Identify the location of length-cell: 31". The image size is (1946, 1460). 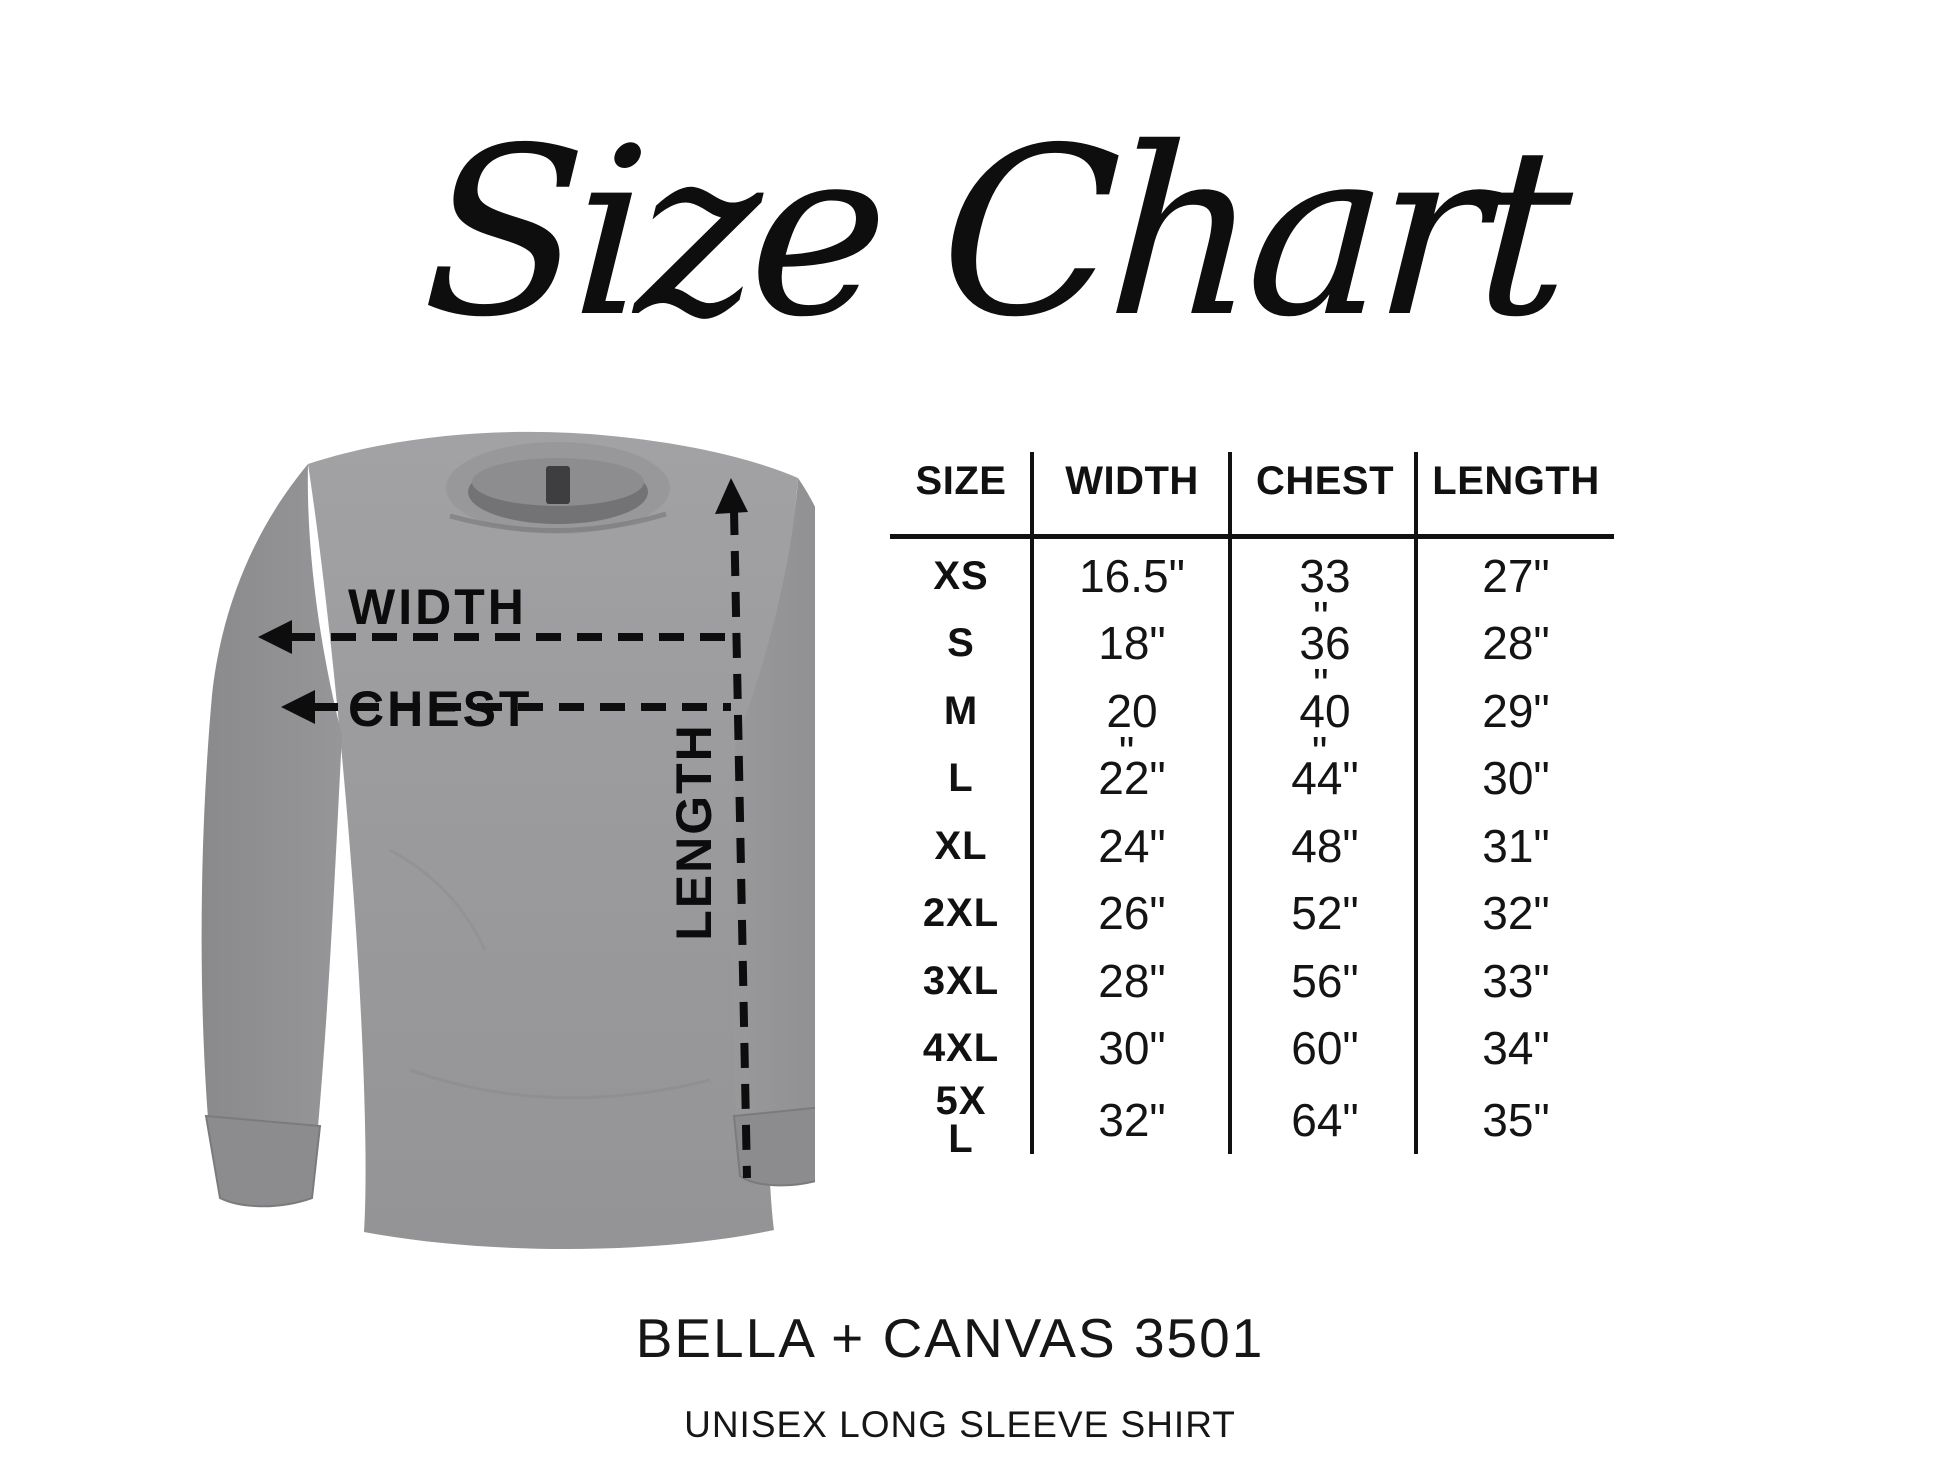
(1516, 845).